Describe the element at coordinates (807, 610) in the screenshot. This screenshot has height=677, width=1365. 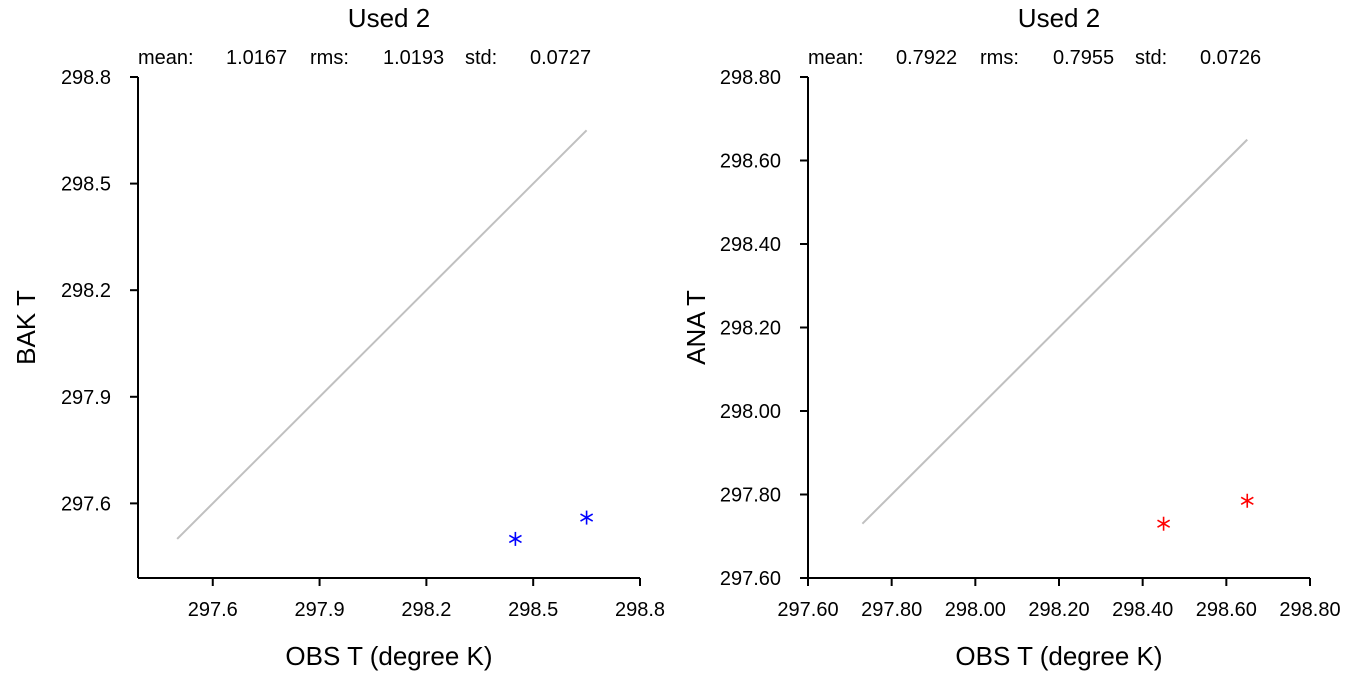
I see `x-tick-label: 297.60` at that location.